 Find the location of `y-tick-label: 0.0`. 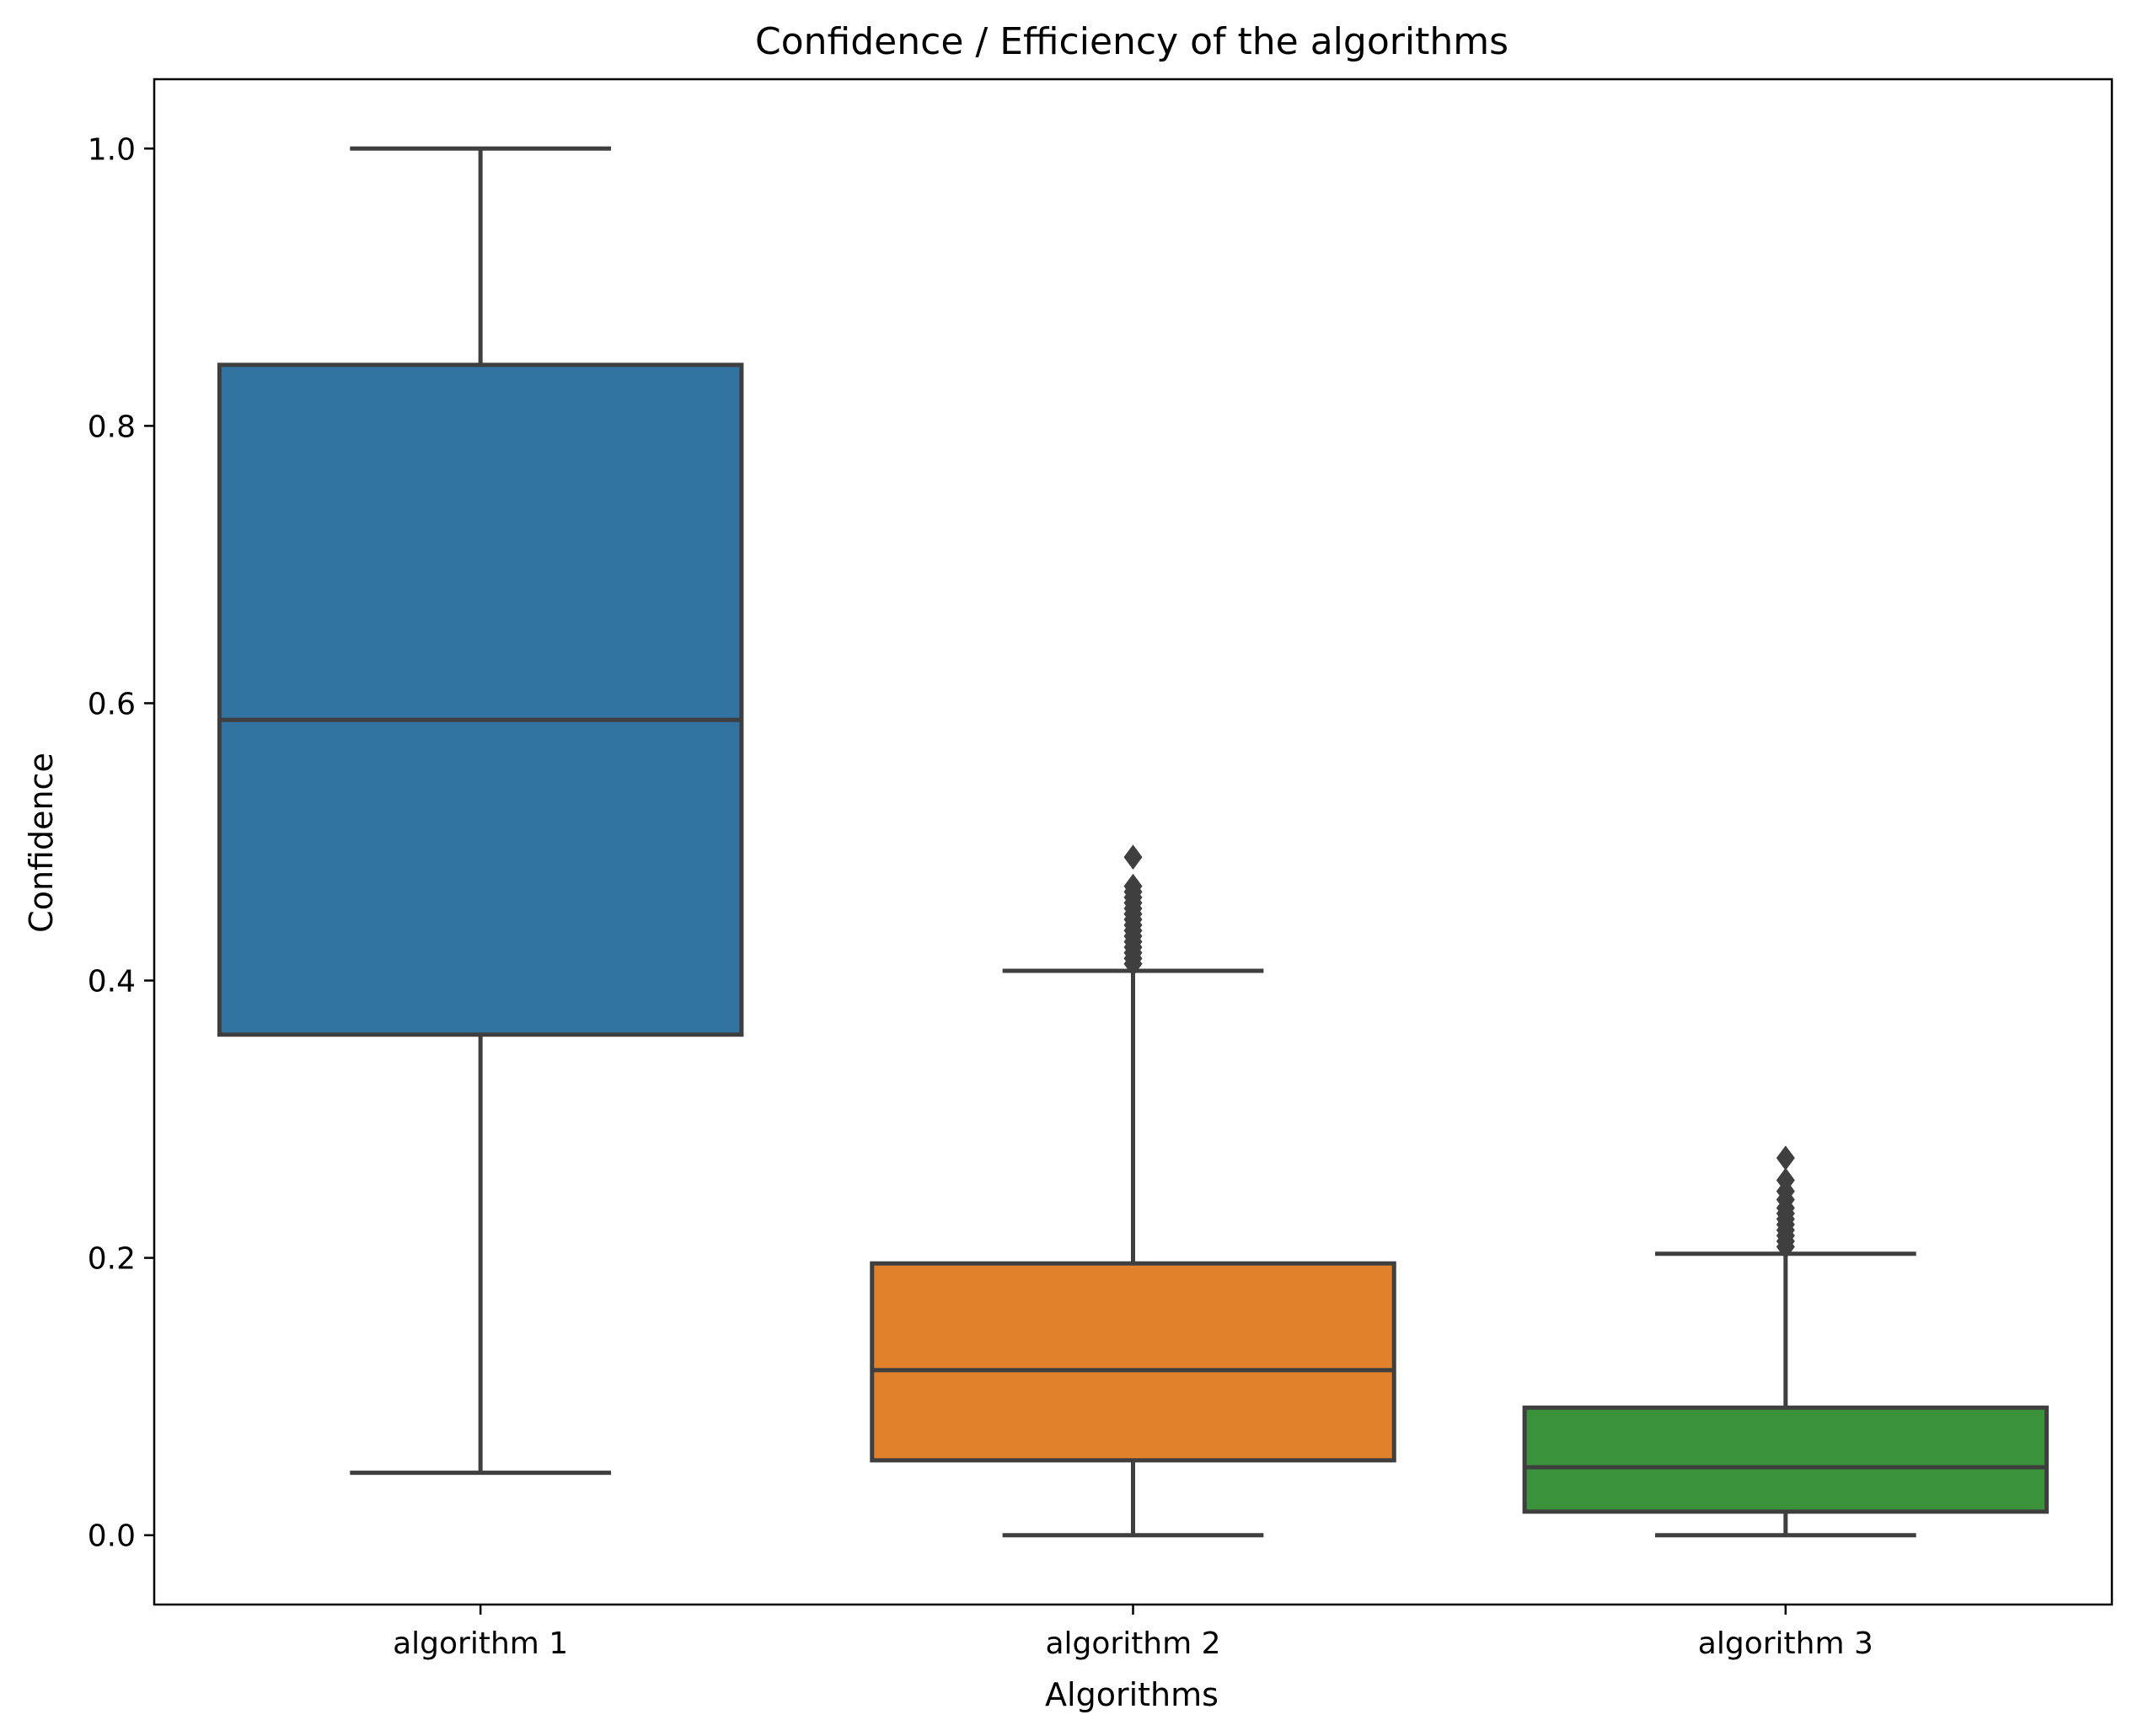

y-tick-label: 0.0 is located at coordinates (112, 1536).